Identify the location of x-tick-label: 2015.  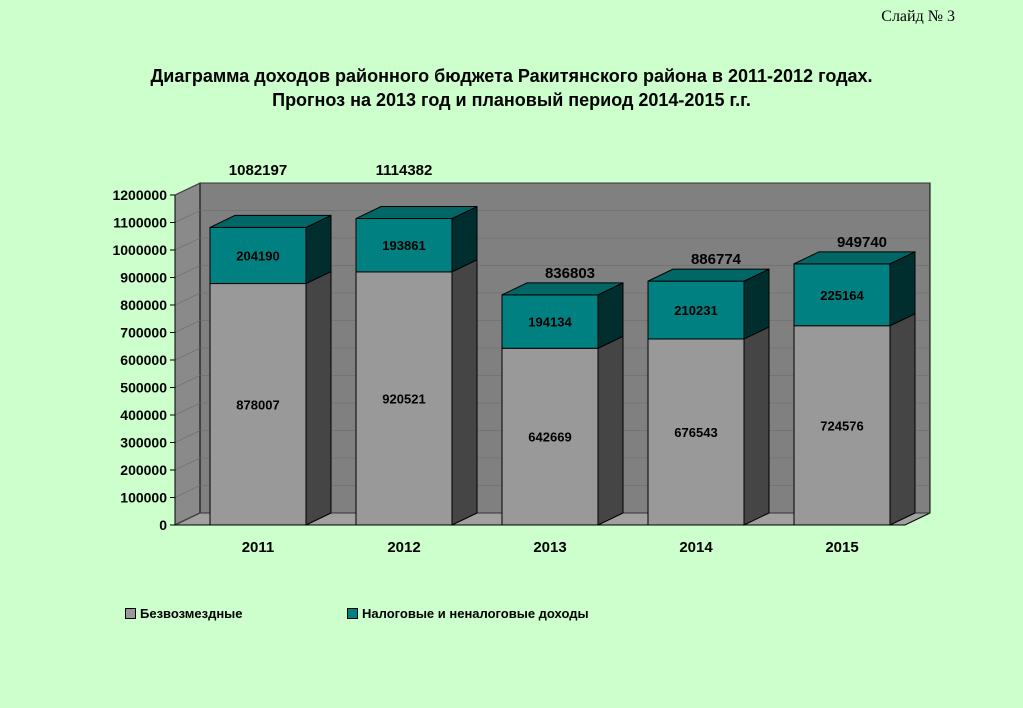
(841, 547).